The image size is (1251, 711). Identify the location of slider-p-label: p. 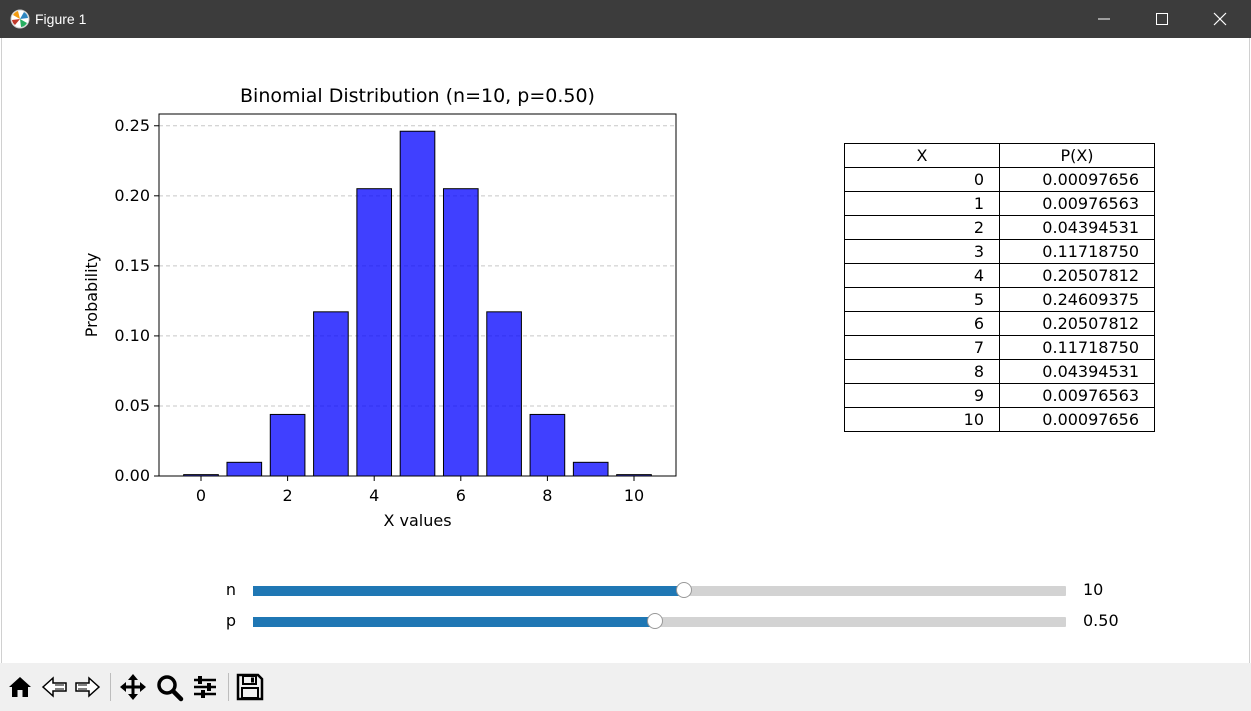
(230, 620).